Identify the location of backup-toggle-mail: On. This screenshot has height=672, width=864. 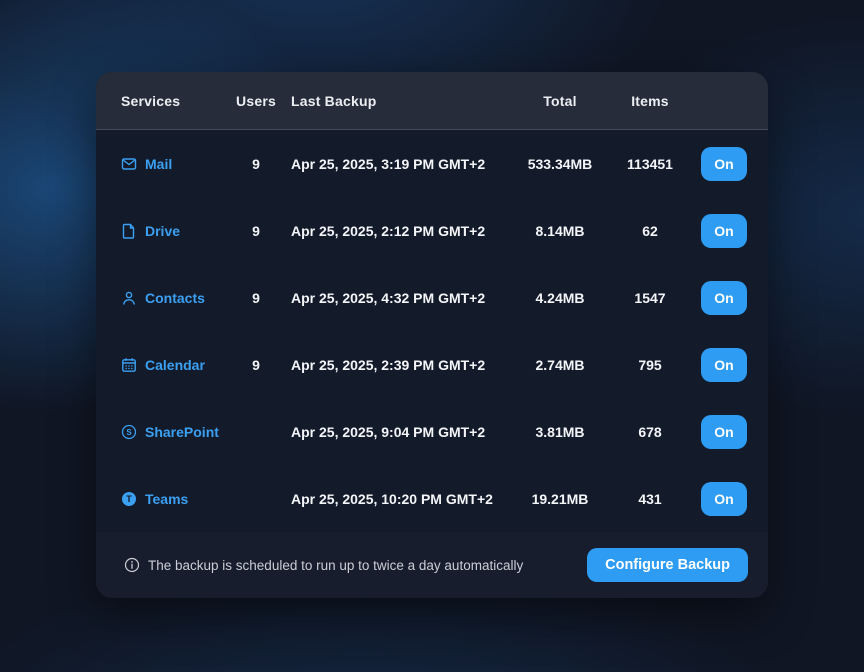
(724, 163).